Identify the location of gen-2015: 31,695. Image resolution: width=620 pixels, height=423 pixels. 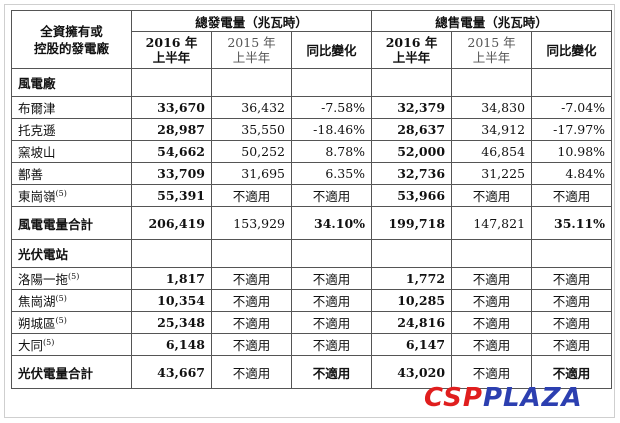
(251, 173).